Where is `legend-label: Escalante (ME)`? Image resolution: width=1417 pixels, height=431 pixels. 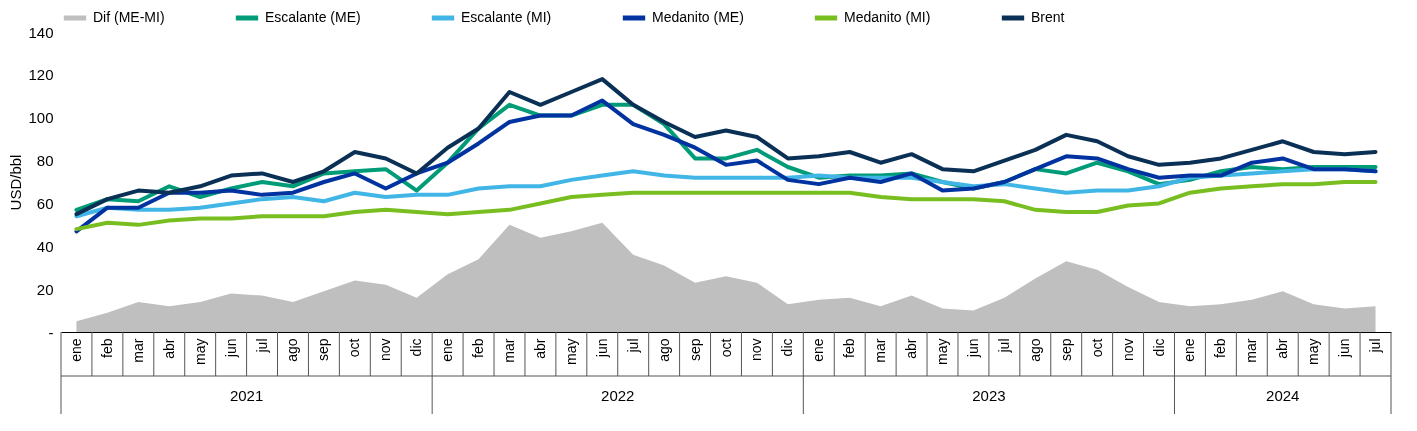
legend-label: Escalante (ME) is located at coordinates (313, 17).